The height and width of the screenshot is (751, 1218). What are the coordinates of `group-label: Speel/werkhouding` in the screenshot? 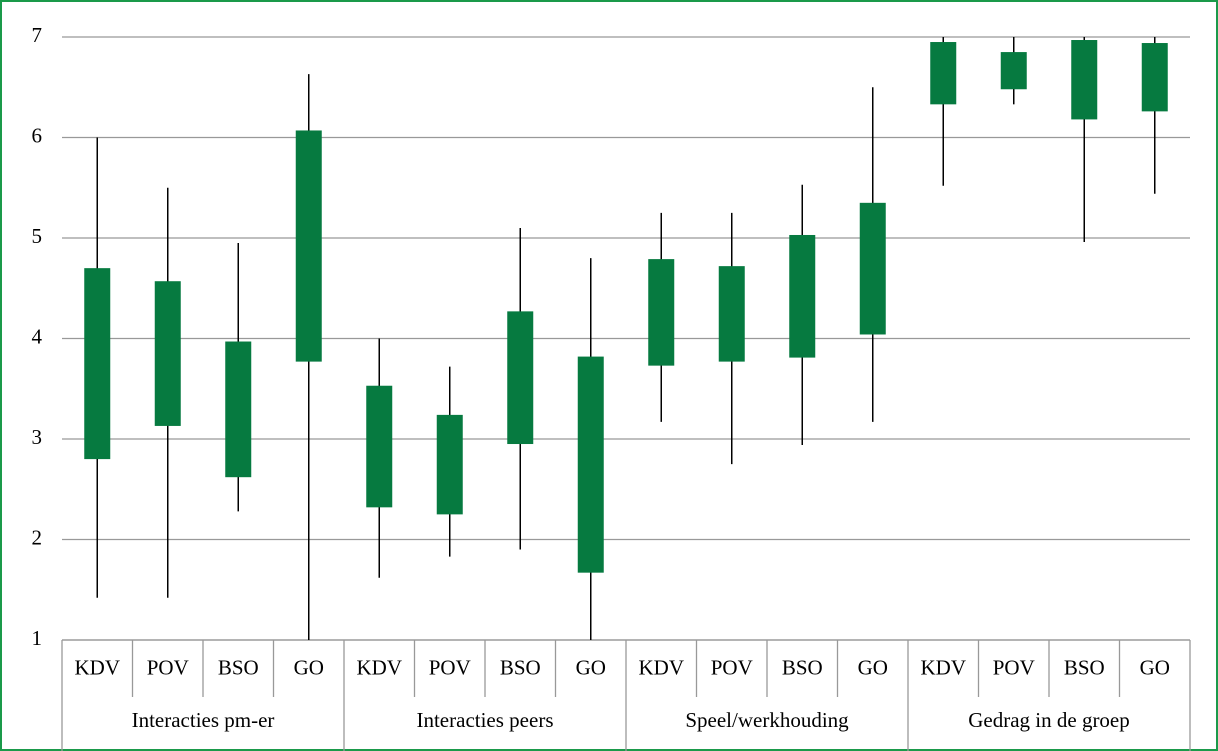 It's located at (767, 720).